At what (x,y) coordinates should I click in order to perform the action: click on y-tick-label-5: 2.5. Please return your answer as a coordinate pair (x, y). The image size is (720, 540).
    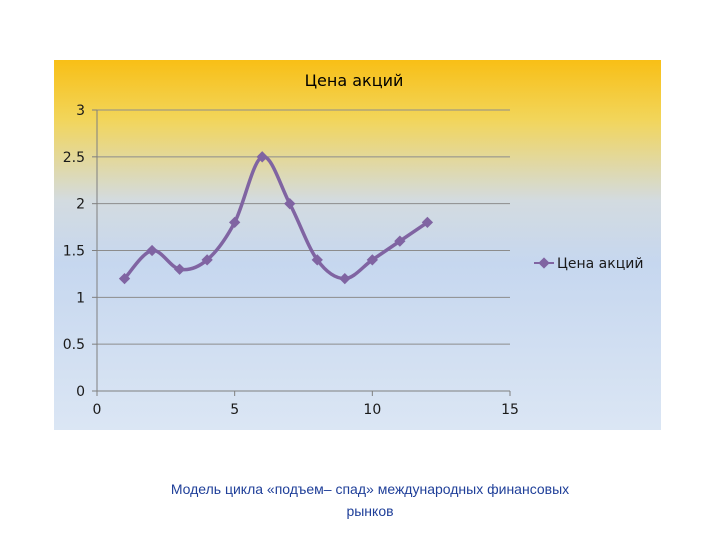
    Looking at the image, I should click on (74, 158).